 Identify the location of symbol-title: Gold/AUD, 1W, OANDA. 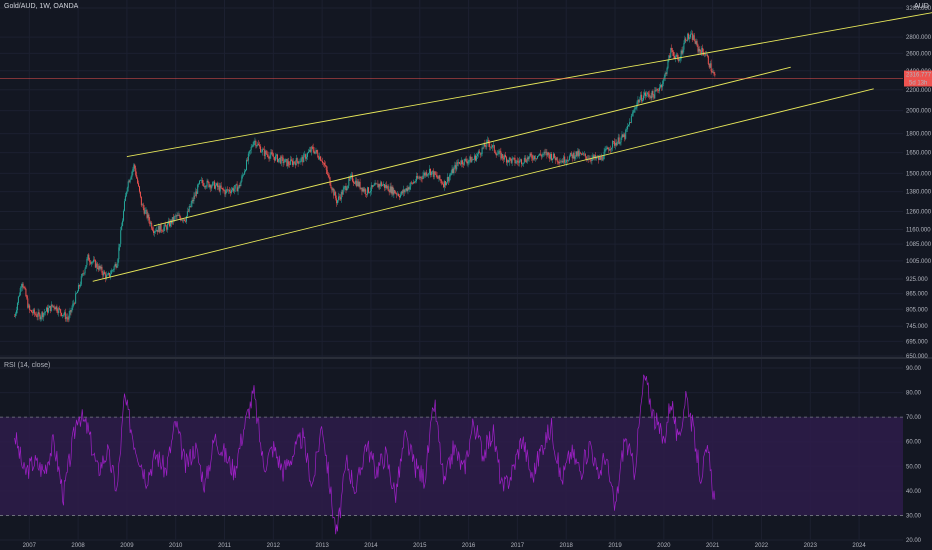
(41, 6).